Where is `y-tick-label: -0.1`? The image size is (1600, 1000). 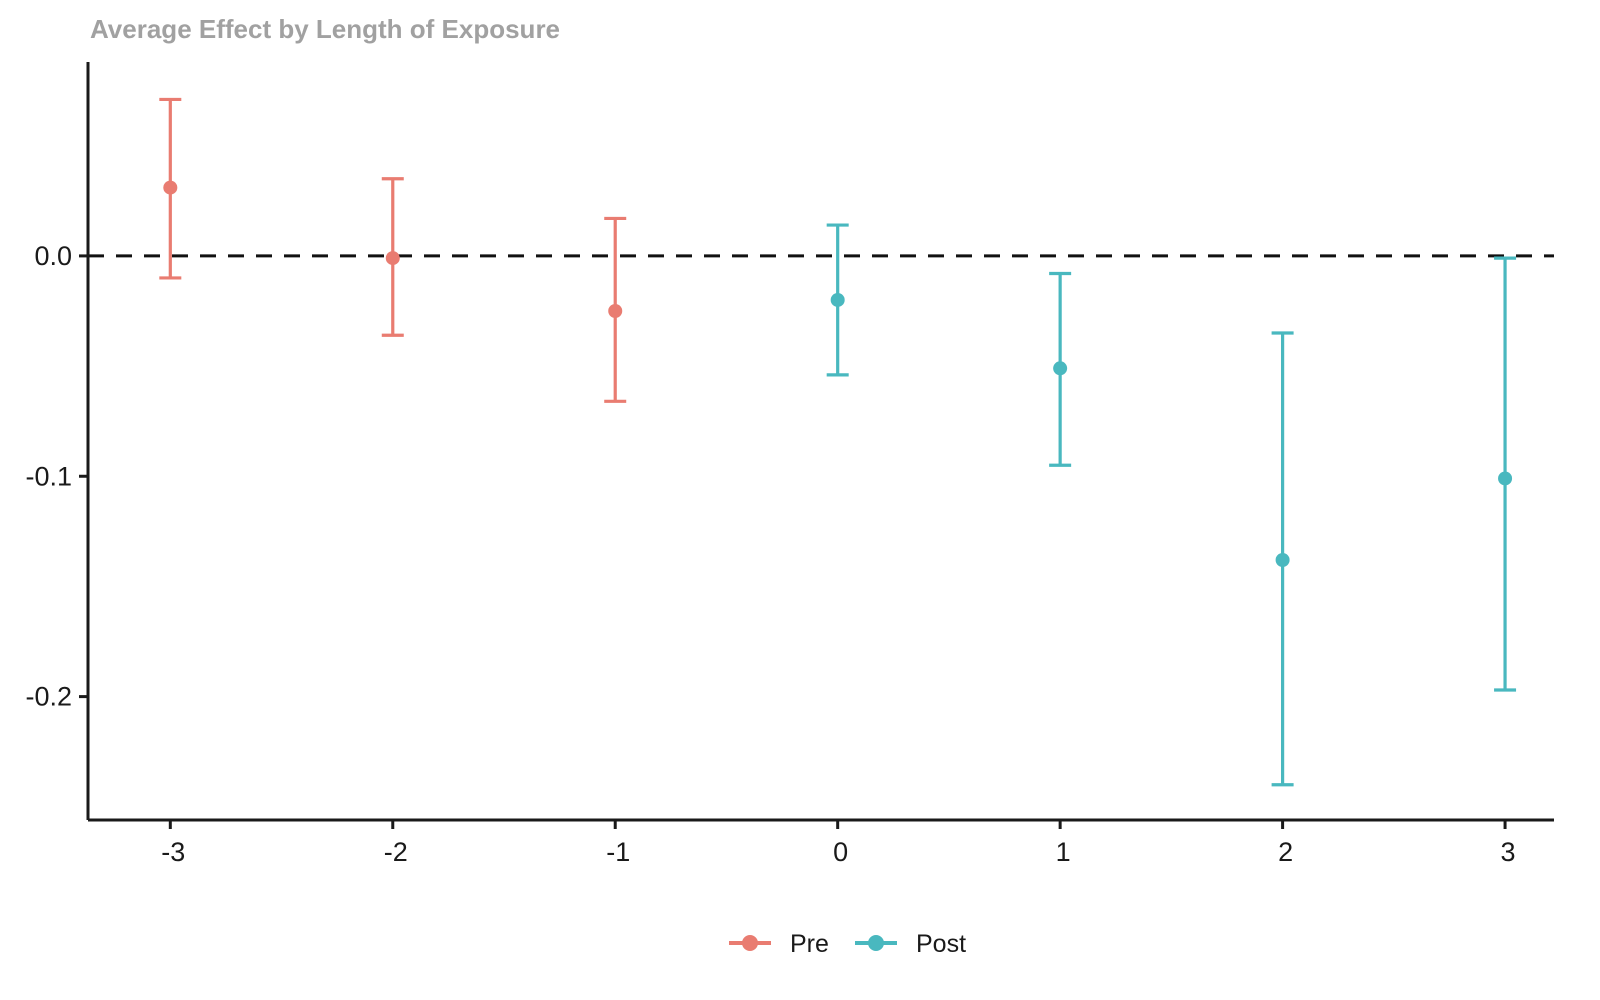 y-tick-label: -0.1 is located at coordinates (48, 476).